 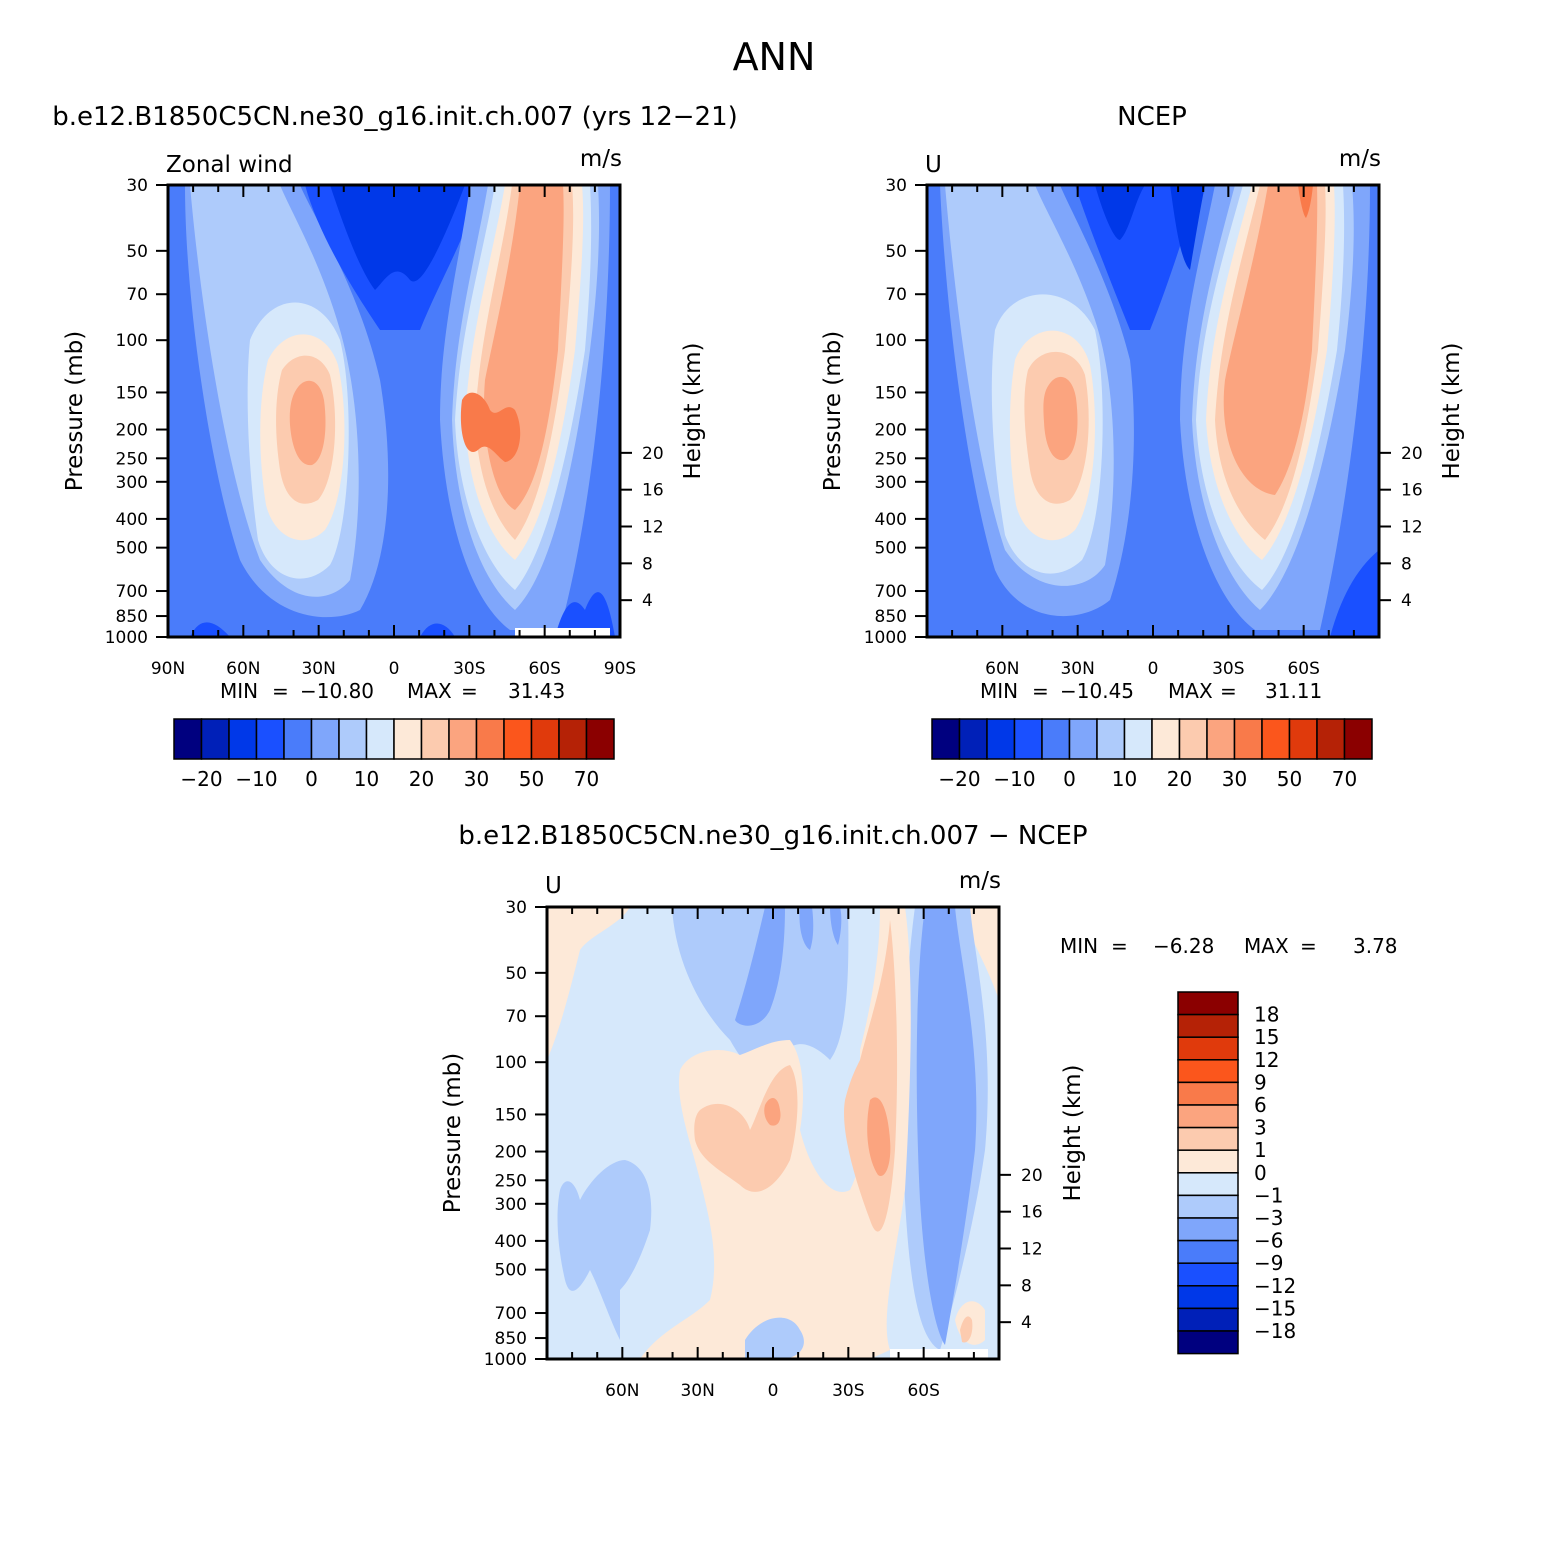 What do you see at coordinates (1266, 946) in the screenshot?
I see `panel-diff-max-label: MAX` at bounding box center [1266, 946].